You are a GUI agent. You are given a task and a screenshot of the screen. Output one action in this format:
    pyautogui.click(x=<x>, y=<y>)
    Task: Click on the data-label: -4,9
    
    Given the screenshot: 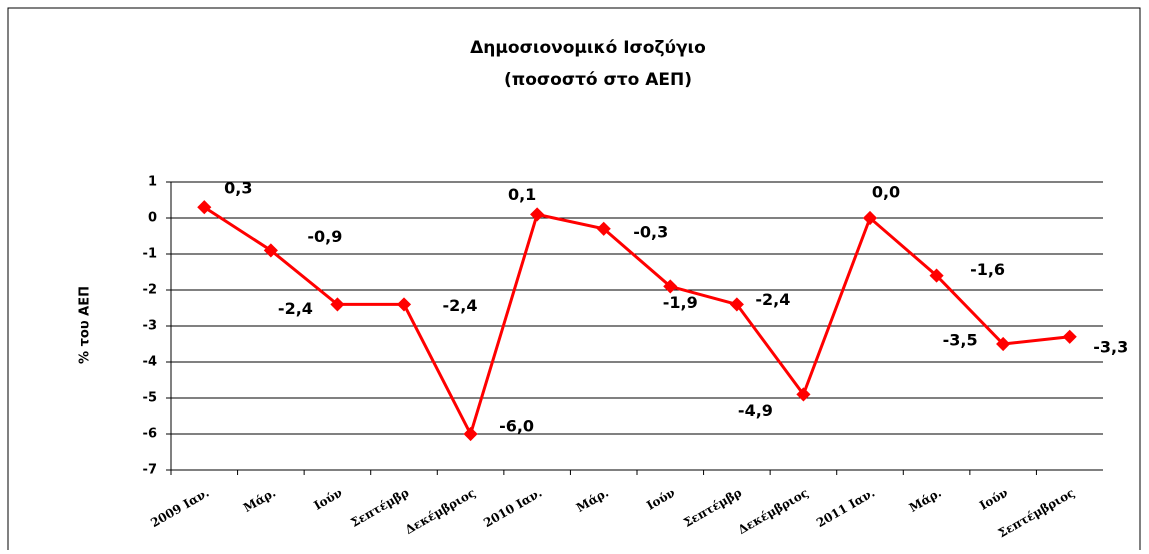 What is the action you would take?
    pyautogui.click(x=755, y=410)
    